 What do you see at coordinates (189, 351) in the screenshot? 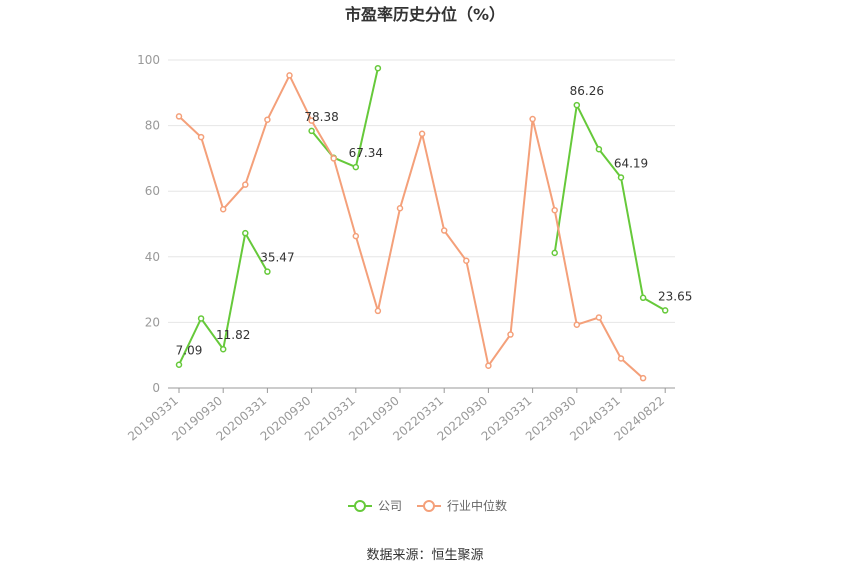
I see `data-label: 7.09` at bounding box center [189, 351].